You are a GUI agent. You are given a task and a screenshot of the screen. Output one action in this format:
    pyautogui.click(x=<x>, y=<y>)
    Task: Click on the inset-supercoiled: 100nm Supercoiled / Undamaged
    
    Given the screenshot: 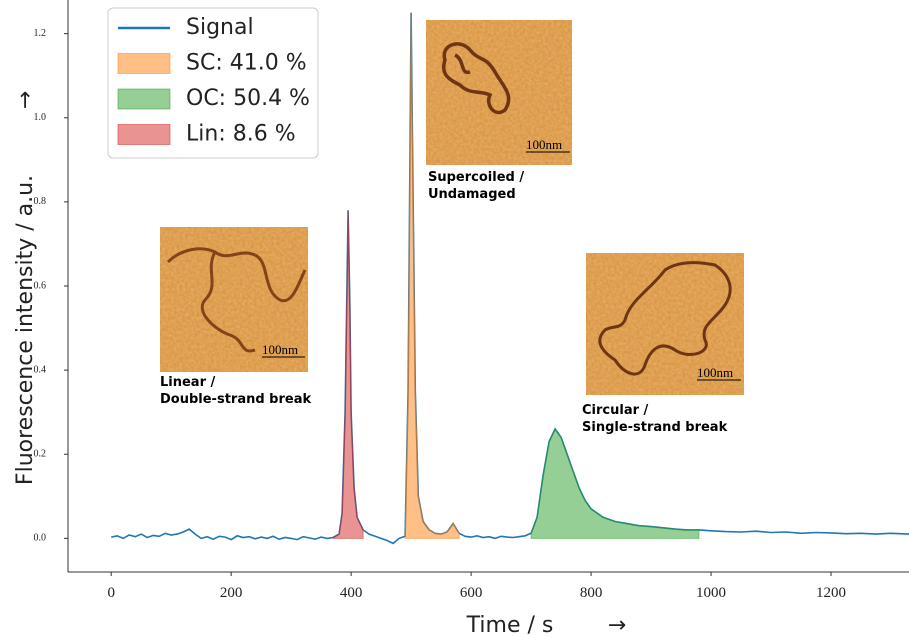 What is the action you would take?
    pyautogui.click(x=499, y=111)
    